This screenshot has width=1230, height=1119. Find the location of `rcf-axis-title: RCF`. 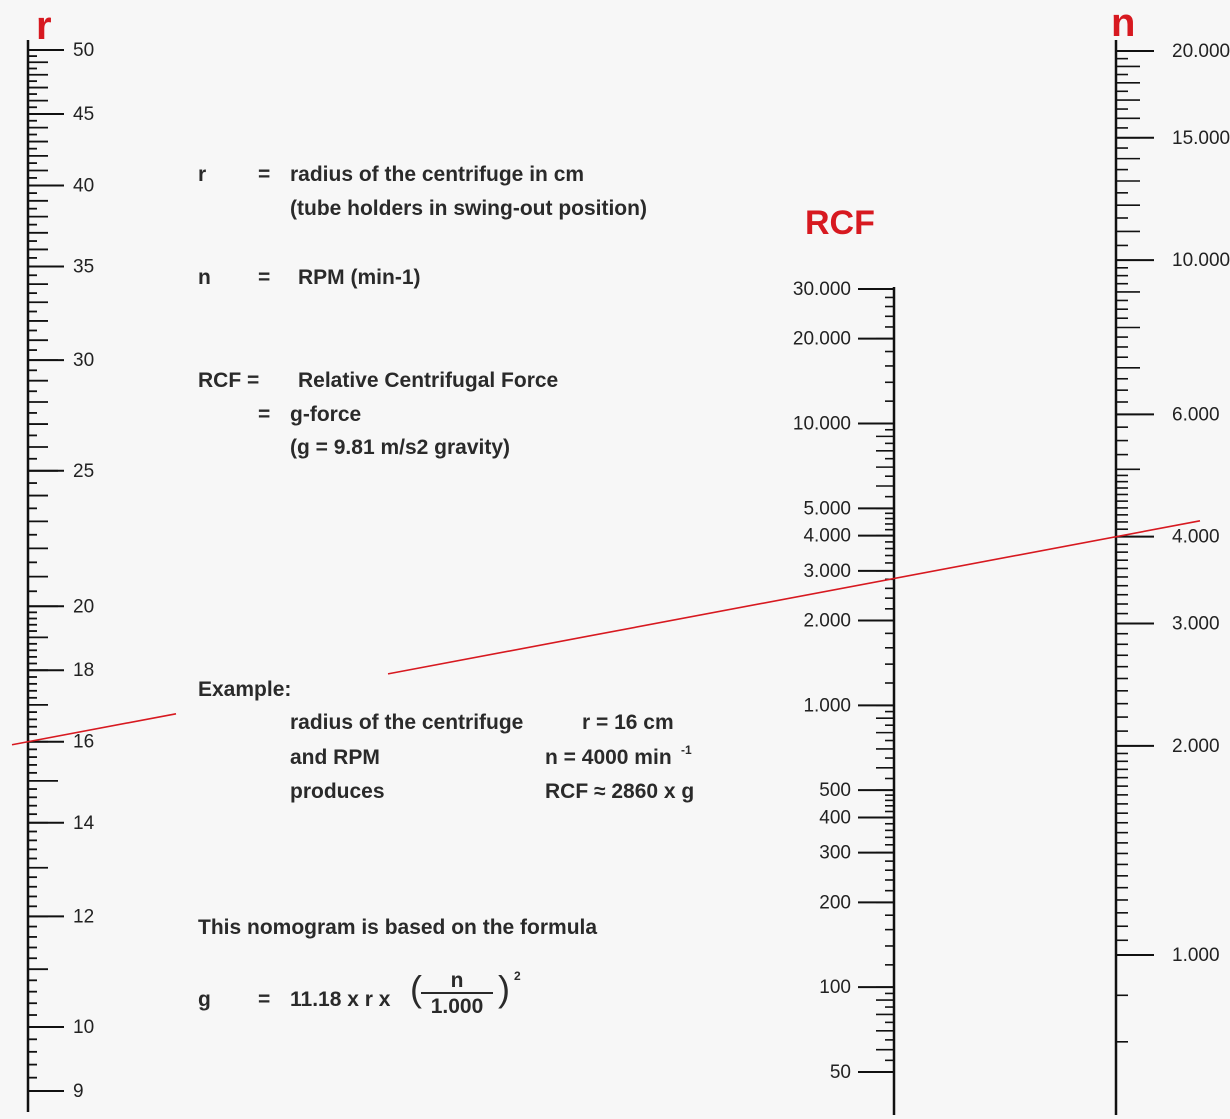

rcf-axis-title: RCF is located at coordinates (840, 223).